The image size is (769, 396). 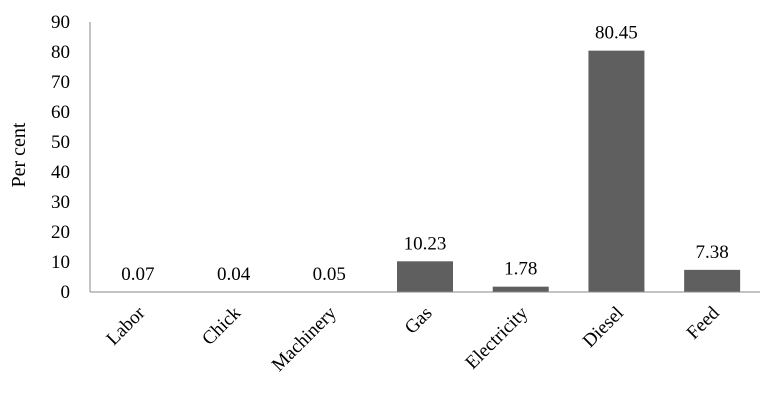 What do you see at coordinates (520, 289) in the screenshot?
I see `bar-electricity` at bounding box center [520, 289].